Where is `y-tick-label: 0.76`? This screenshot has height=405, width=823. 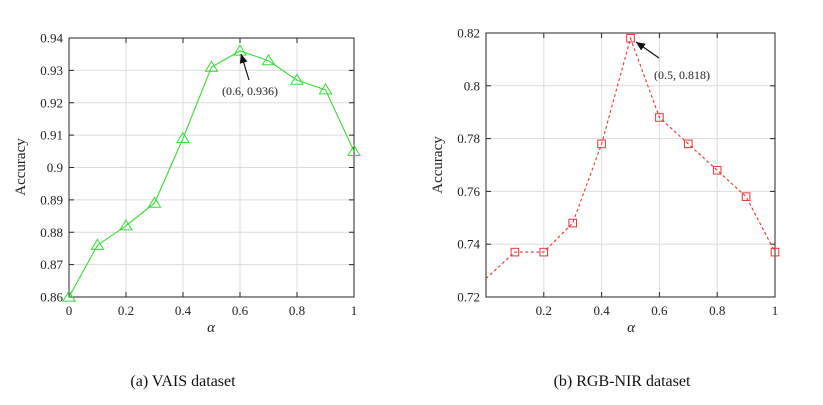
y-tick-label: 0.76 is located at coordinates (468, 191).